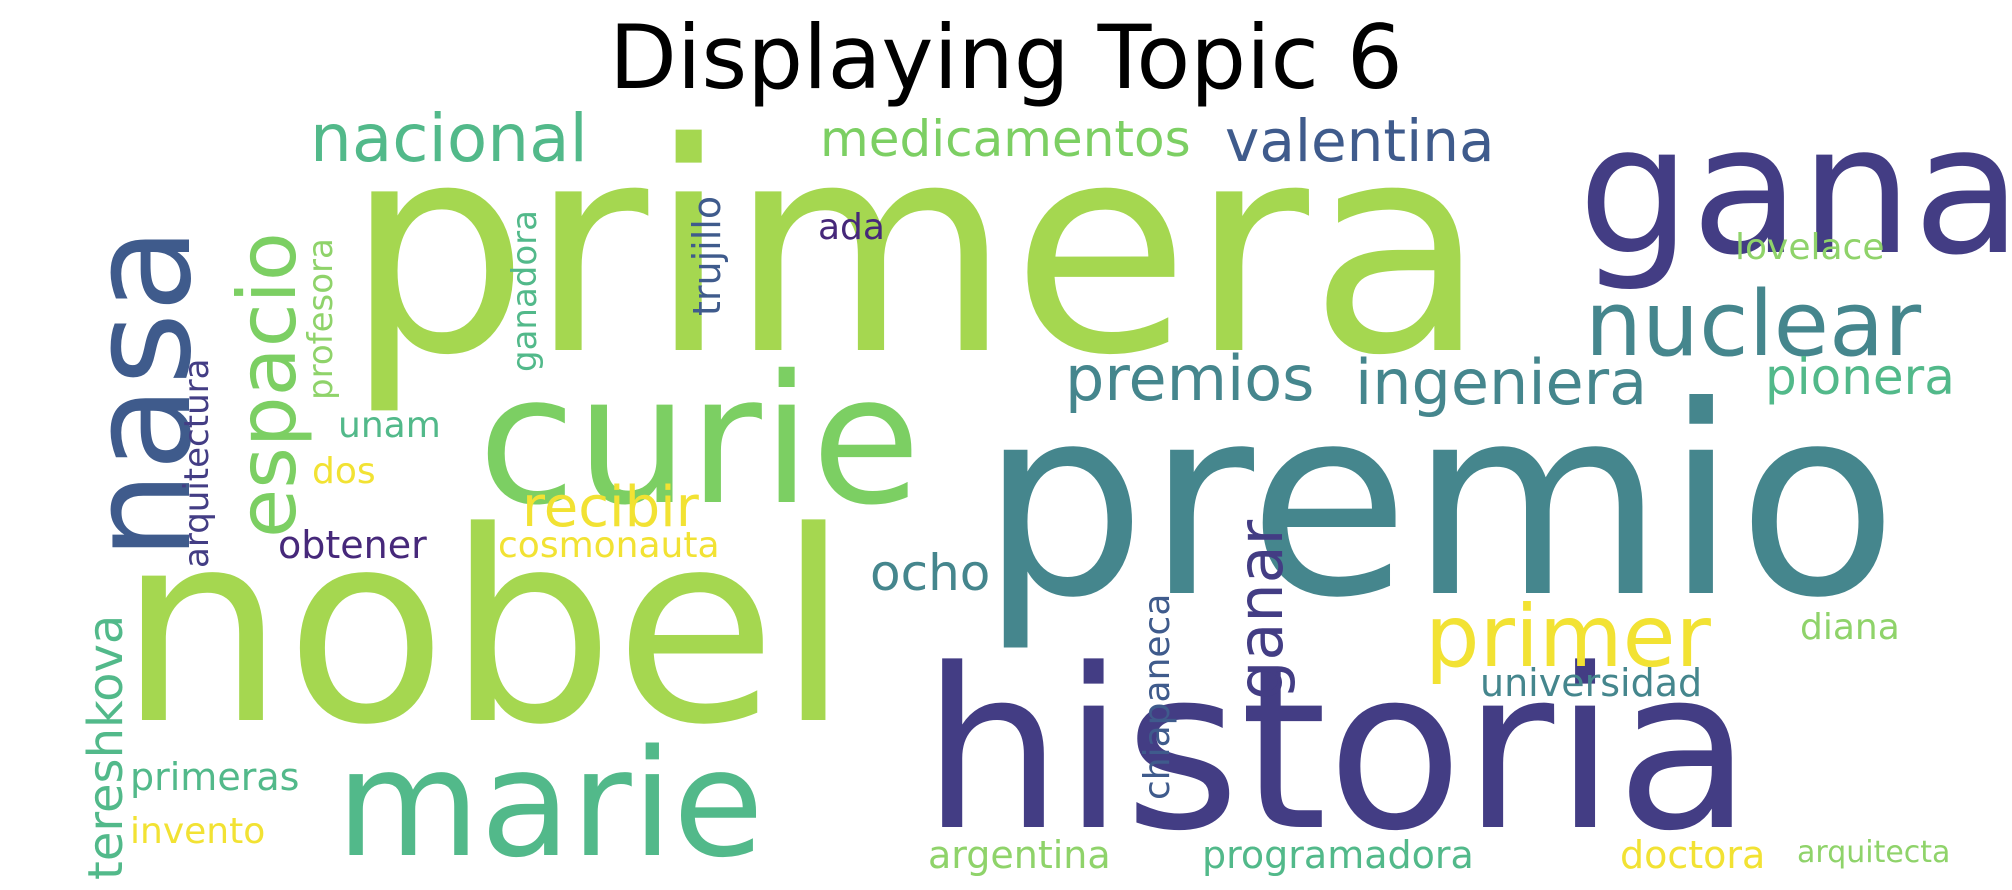 This screenshot has height=890, width=2012. I want to click on word-marie: marie, so click(550, 804).